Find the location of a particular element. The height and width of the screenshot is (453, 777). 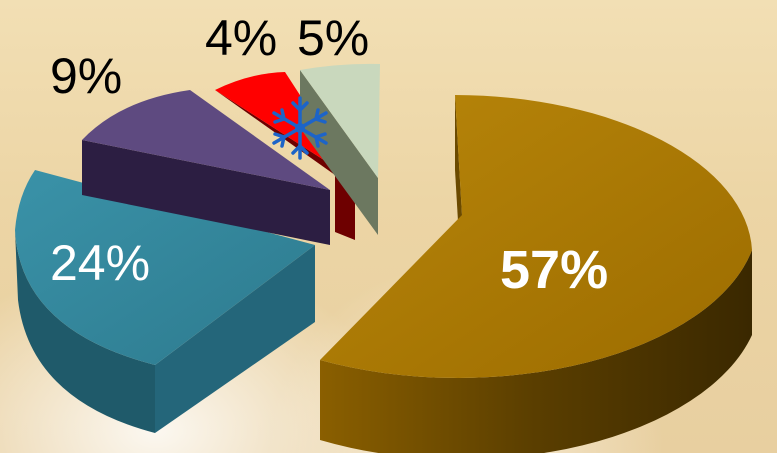

label-9: 9% is located at coordinates (86, 76).